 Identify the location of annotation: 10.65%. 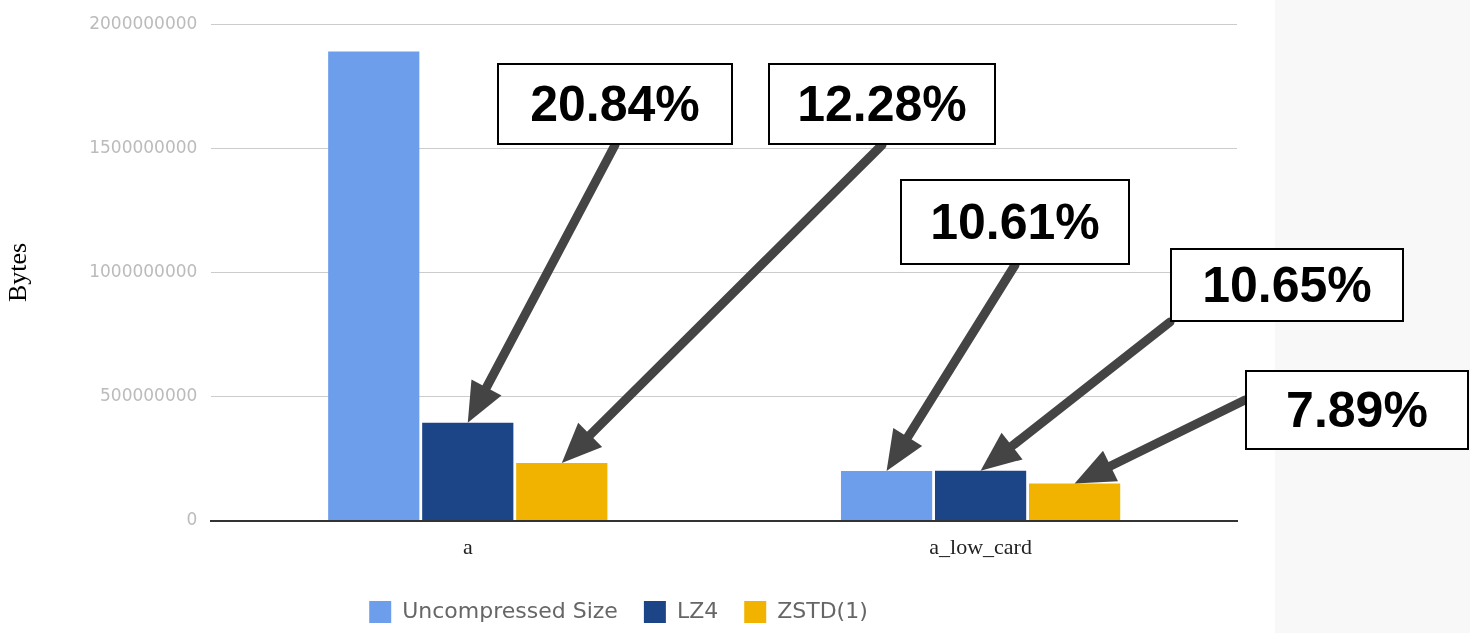
(1287, 285).